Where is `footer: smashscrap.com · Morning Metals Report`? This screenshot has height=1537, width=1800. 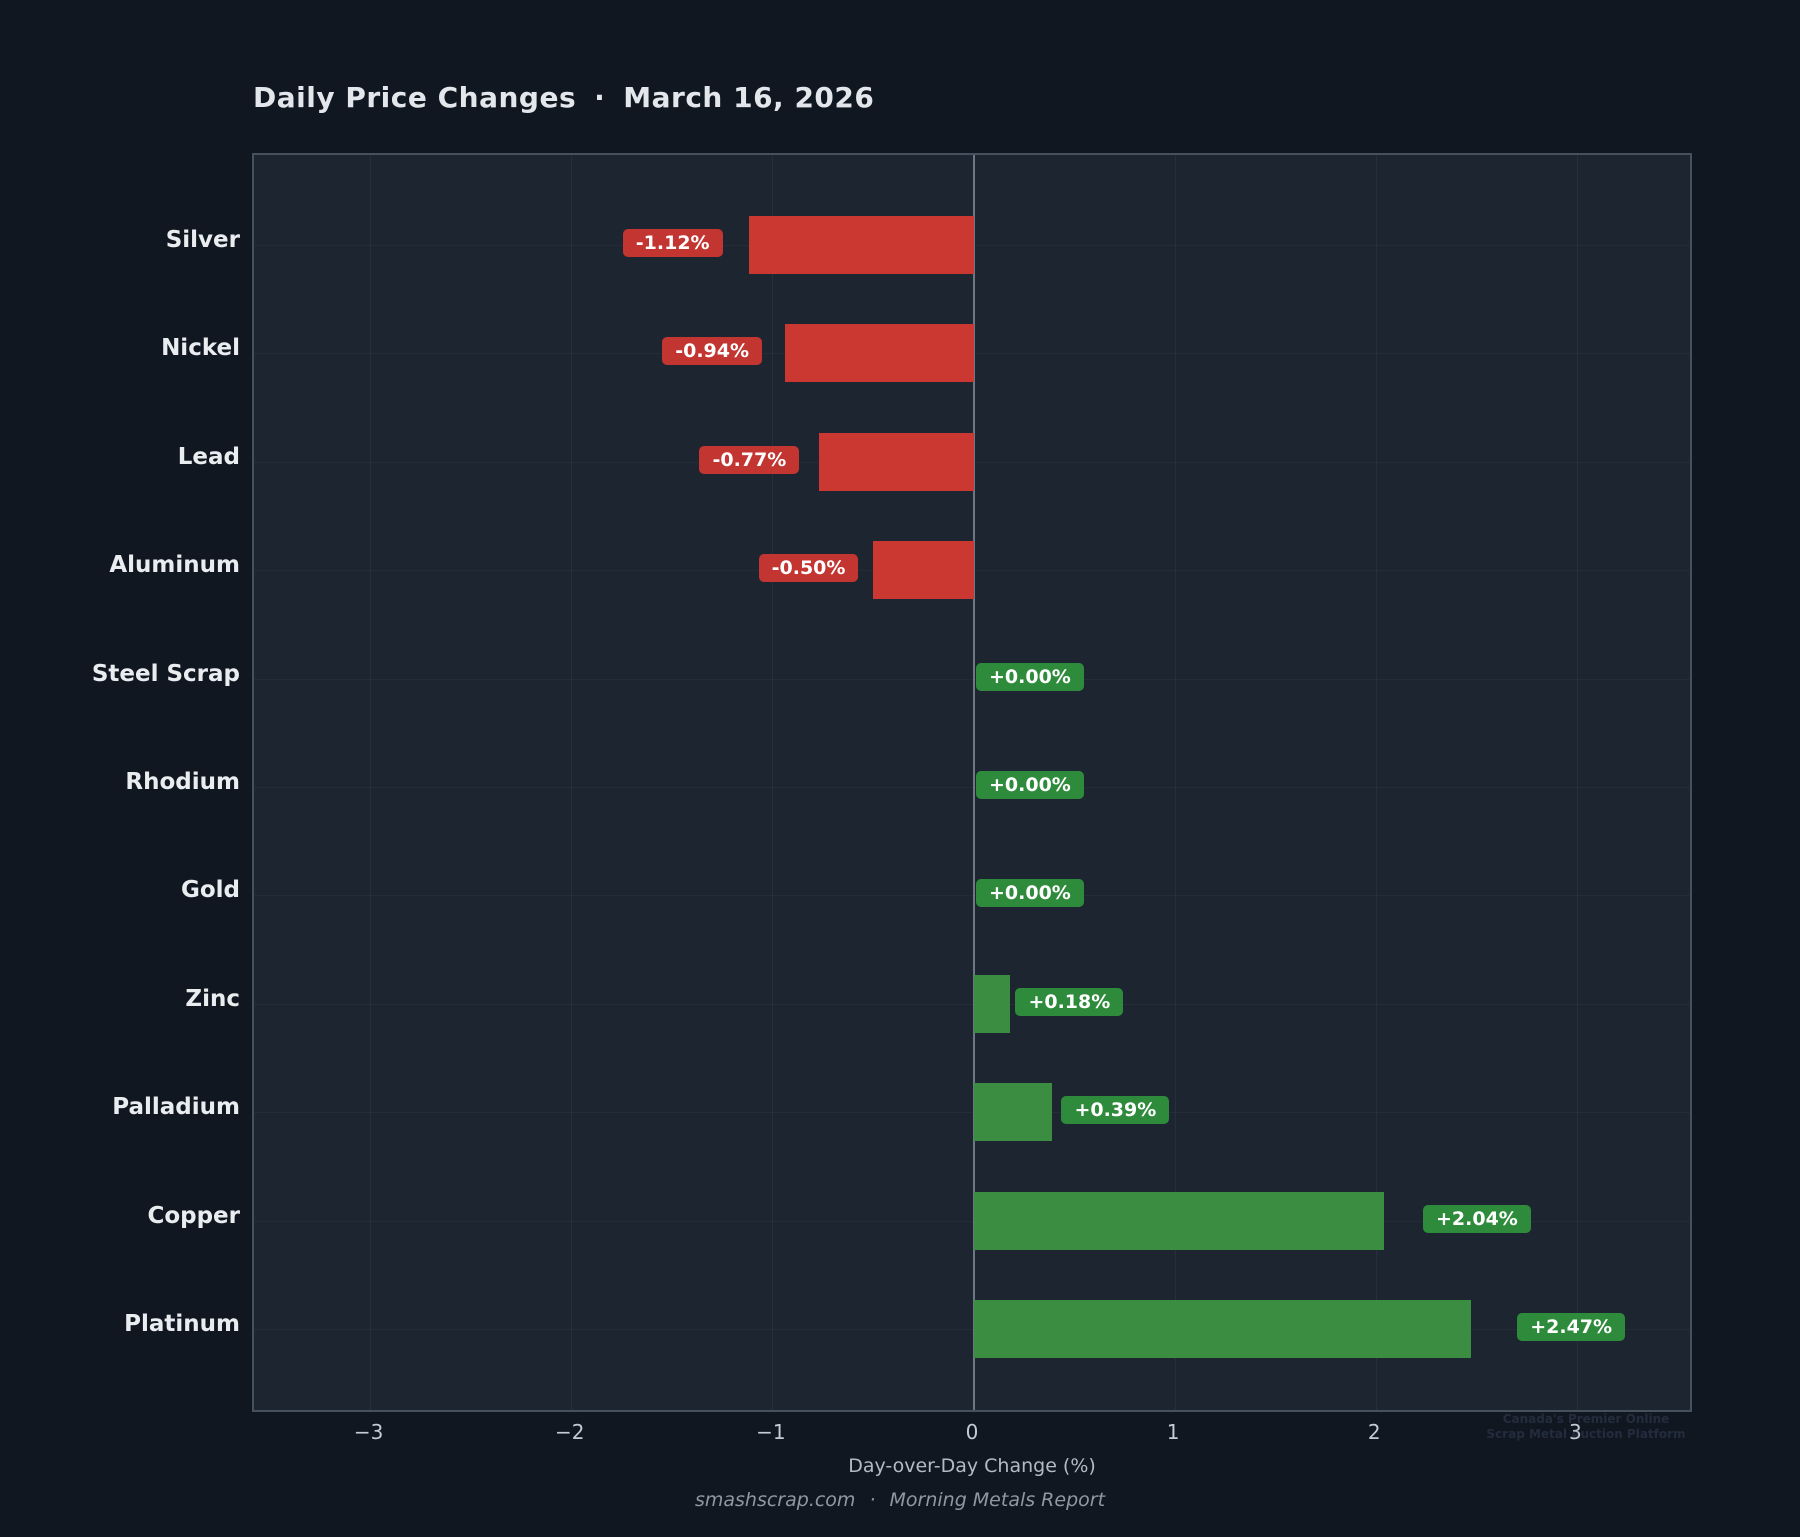
footer: smashscrap.com · Morning Metals Report is located at coordinates (900, 1500).